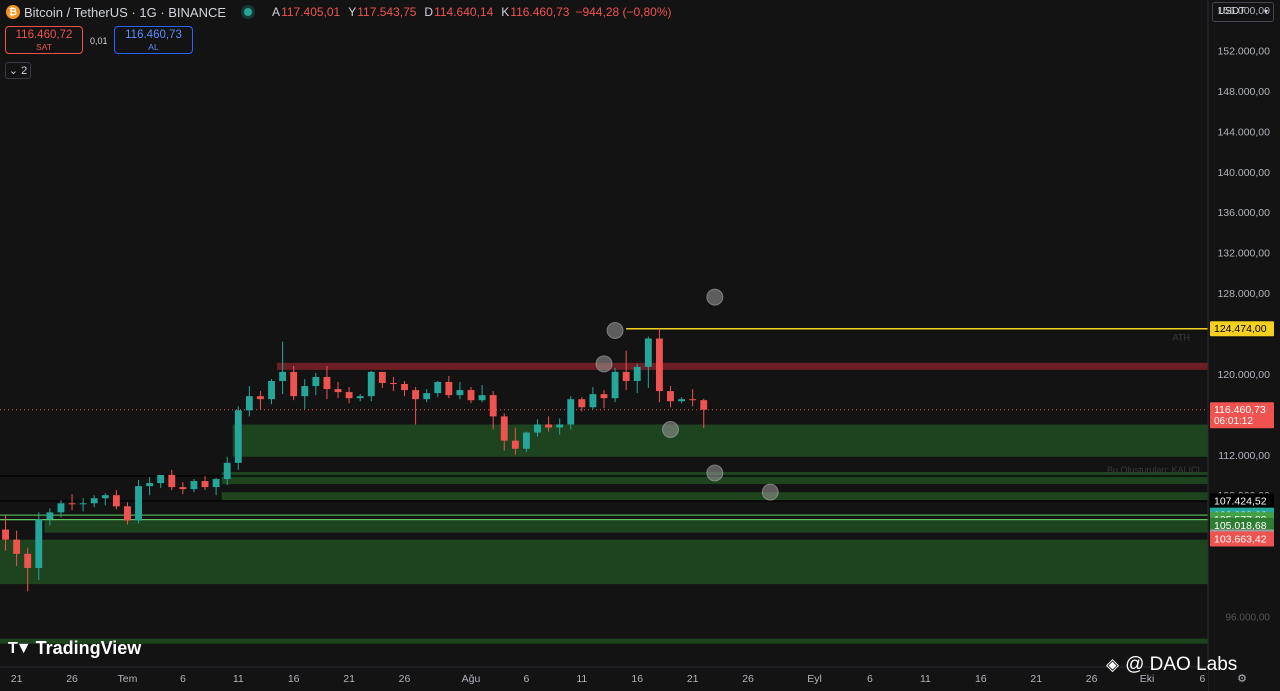 The image size is (1280, 691). What do you see at coordinates (1243, 294) in the screenshot?
I see `y-tick-label: 128.000,00` at bounding box center [1243, 294].